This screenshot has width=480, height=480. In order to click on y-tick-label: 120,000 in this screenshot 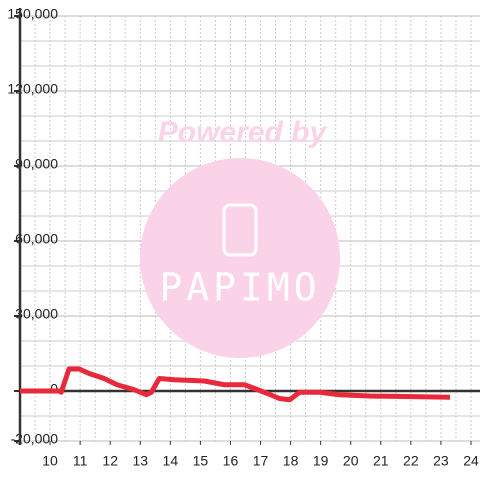, I will do `click(32, 89)`.